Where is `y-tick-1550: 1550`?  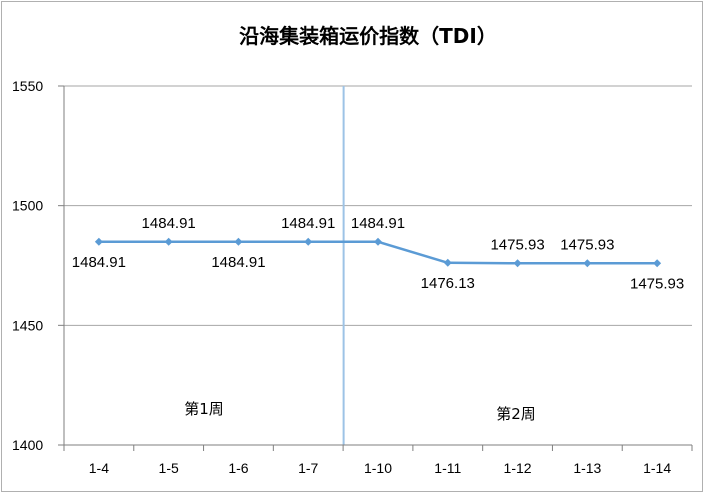 y-tick-1550: 1550 is located at coordinates (27, 86).